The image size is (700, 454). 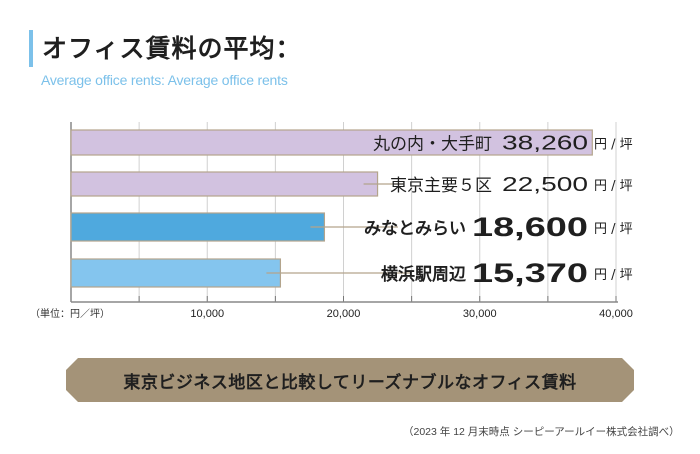 I want to click on category-label: 横浜駅周辺, so click(x=423, y=274).